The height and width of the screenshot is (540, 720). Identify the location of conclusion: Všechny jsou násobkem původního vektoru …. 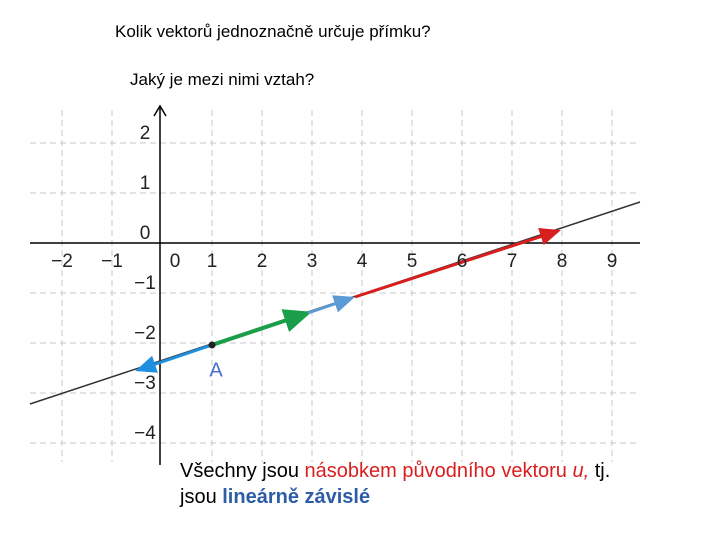
(395, 484).